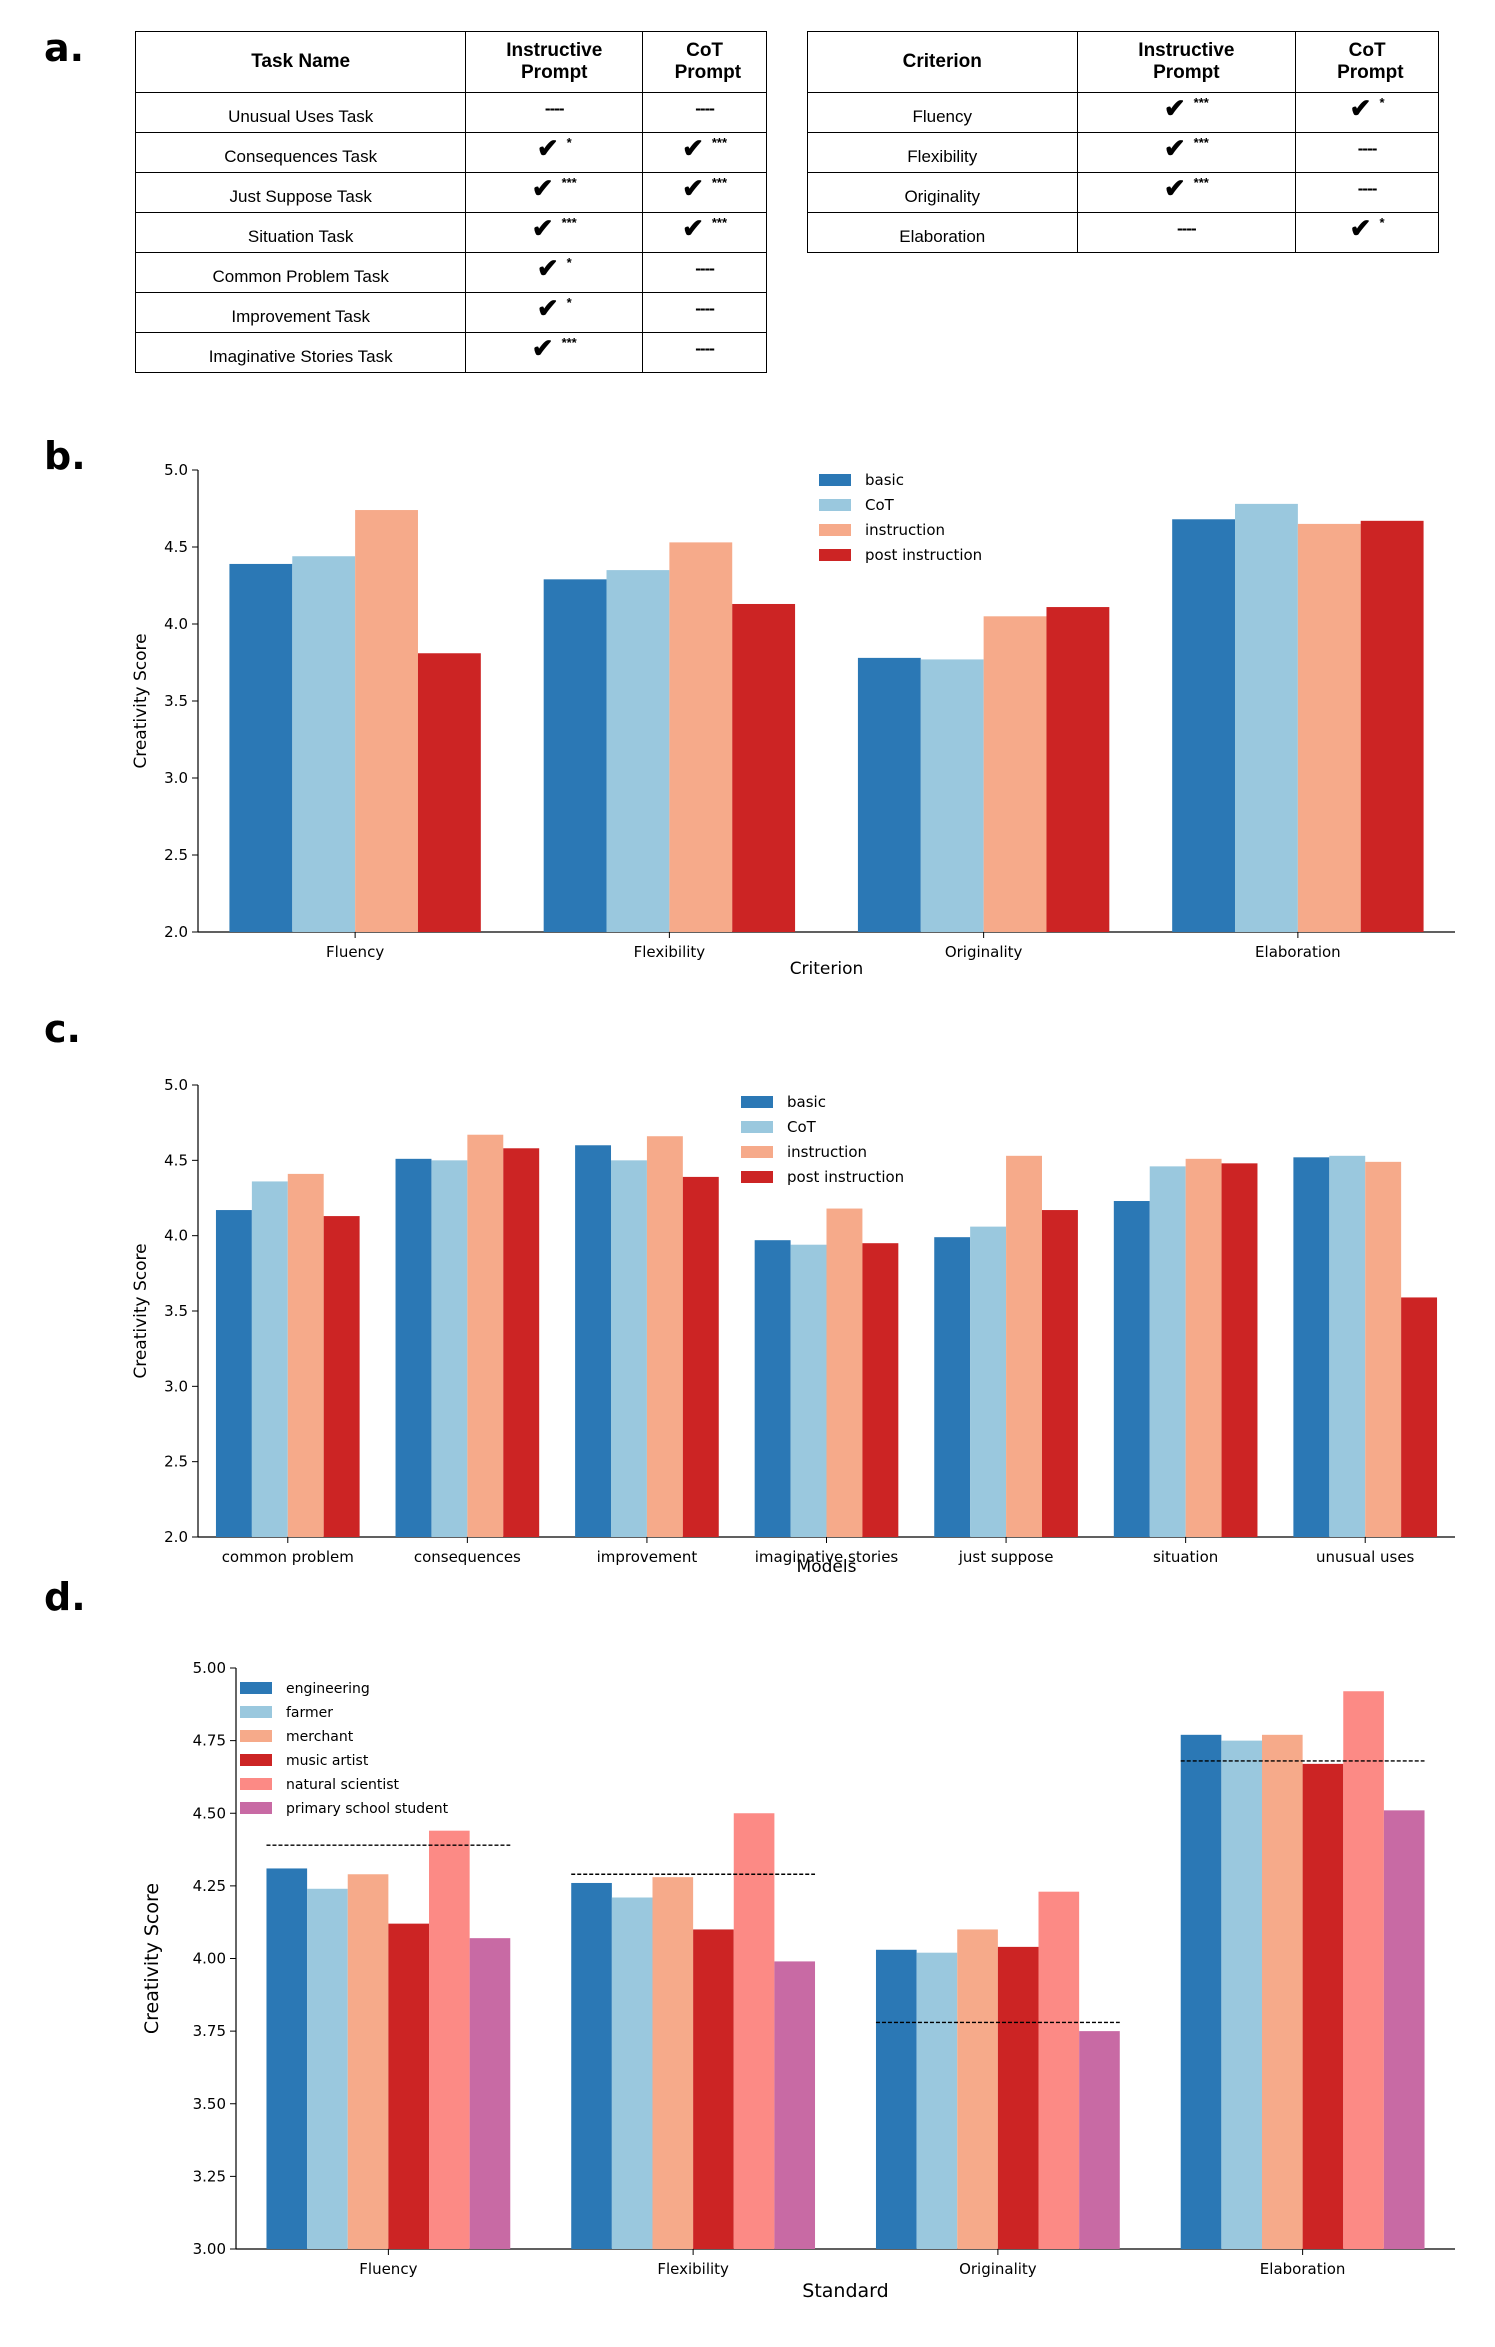 The width and height of the screenshot is (1495, 2347). What do you see at coordinates (1123, 232) in the screenshot?
I see `table-row: Elaboration ---- ✔ *` at bounding box center [1123, 232].